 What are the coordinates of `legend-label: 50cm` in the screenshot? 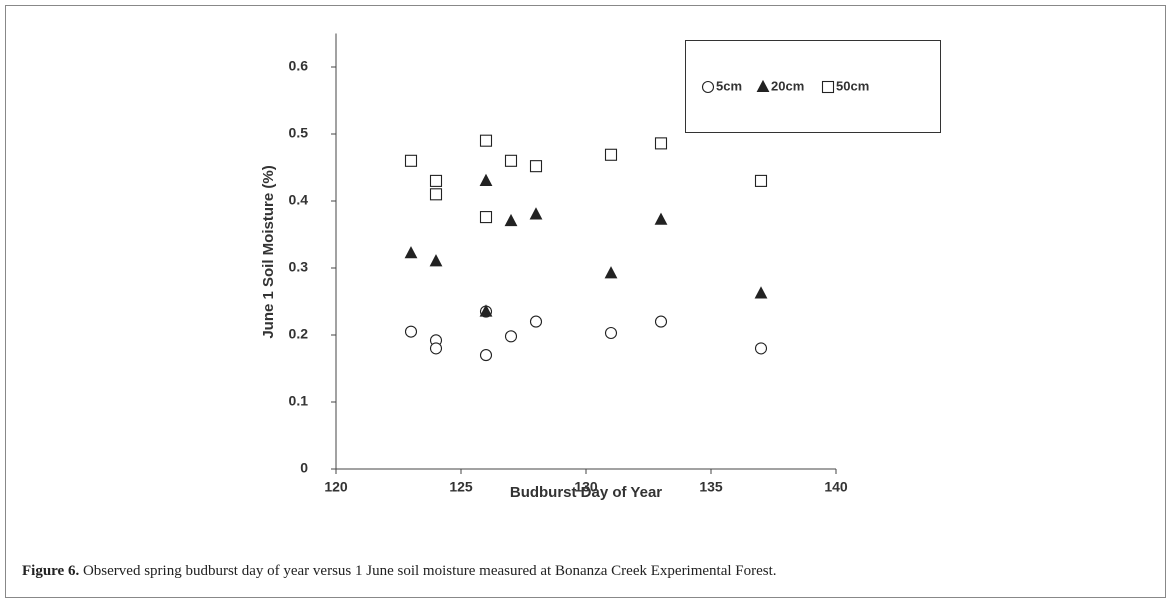 It's located at (852, 85).